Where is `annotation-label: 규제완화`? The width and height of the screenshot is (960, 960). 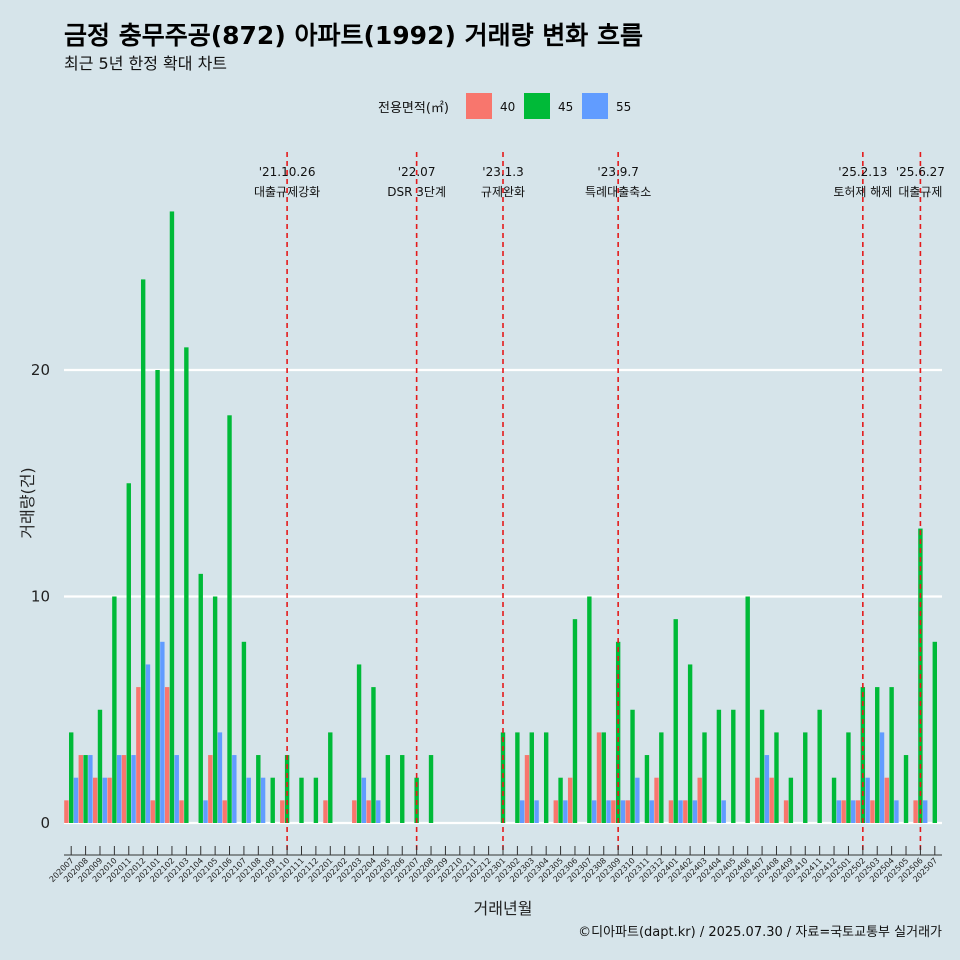
annotation-label: 규제완화 is located at coordinates (503, 192).